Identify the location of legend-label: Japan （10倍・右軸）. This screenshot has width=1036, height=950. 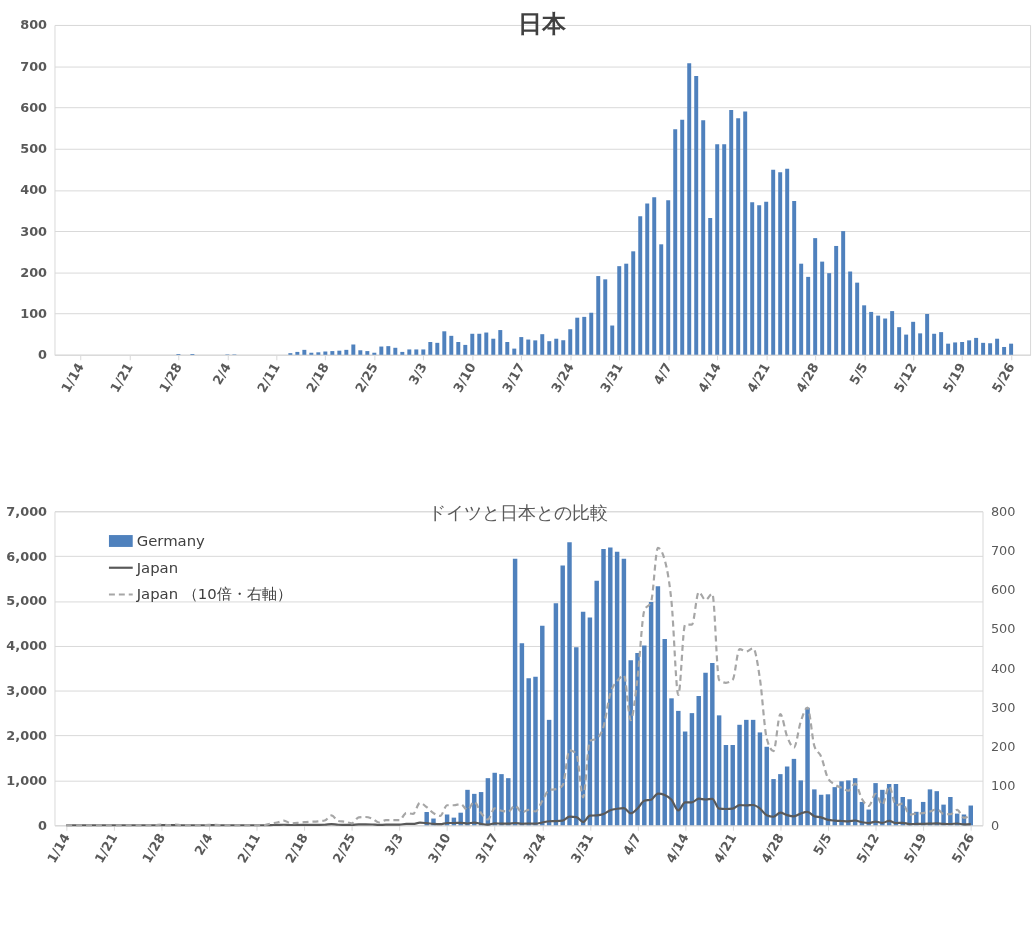
(213, 594).